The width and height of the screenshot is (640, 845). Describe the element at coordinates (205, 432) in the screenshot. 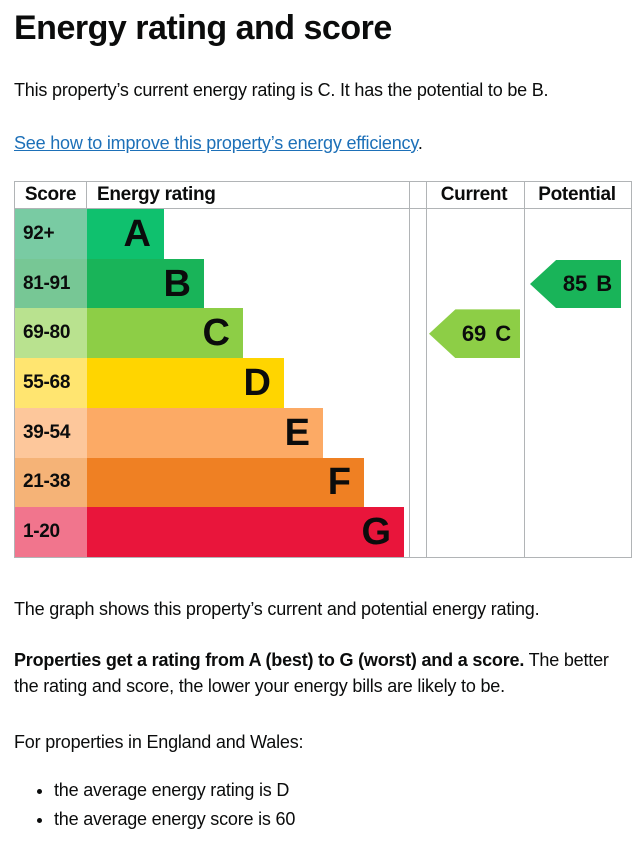

I see `band-bar-e: E` at that location.